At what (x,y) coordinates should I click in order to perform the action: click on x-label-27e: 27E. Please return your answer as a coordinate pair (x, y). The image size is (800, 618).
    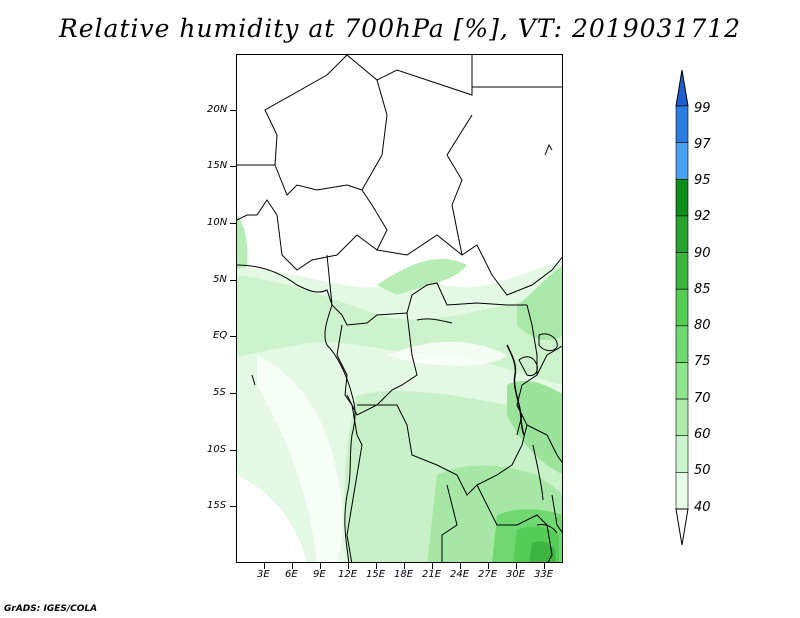
    Looking at the image, I should click on (488, 574).